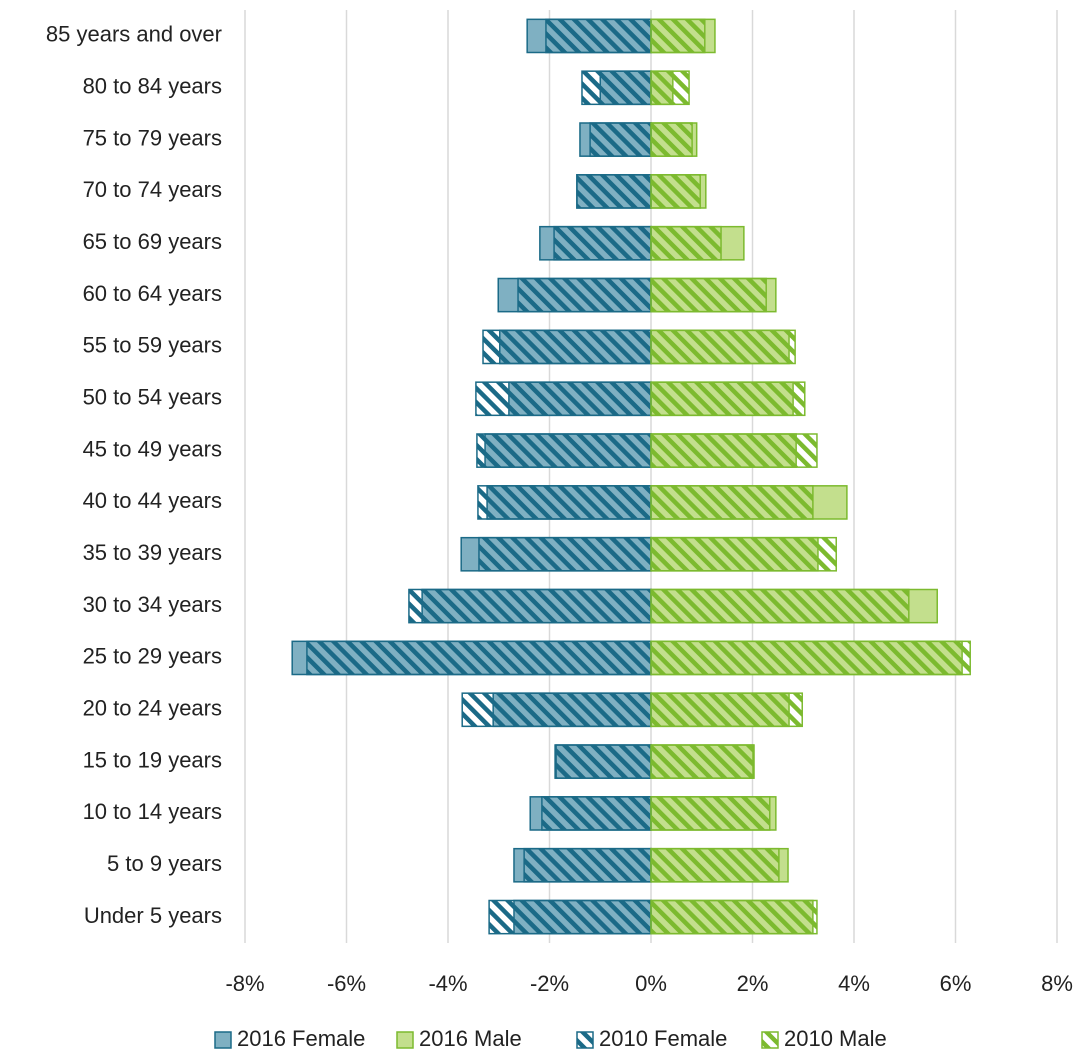 This screenshot has width=1079, height=1055. Describe the element at coordinates (835, 1038) in the screenshot. I see `legend-label: 2010 Male` at that location.